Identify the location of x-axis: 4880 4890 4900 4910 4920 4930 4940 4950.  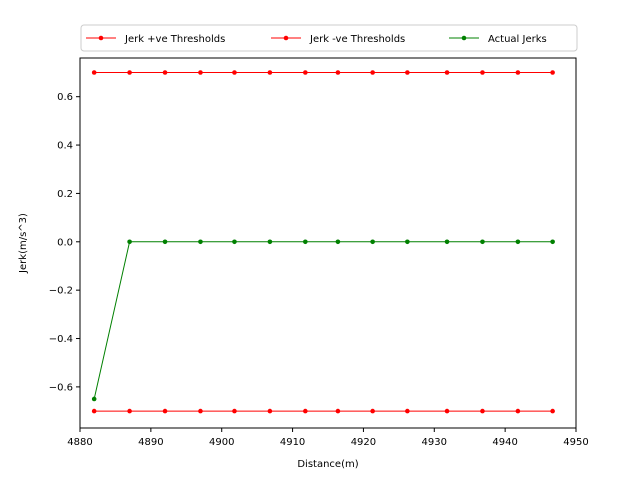
(328, 438).